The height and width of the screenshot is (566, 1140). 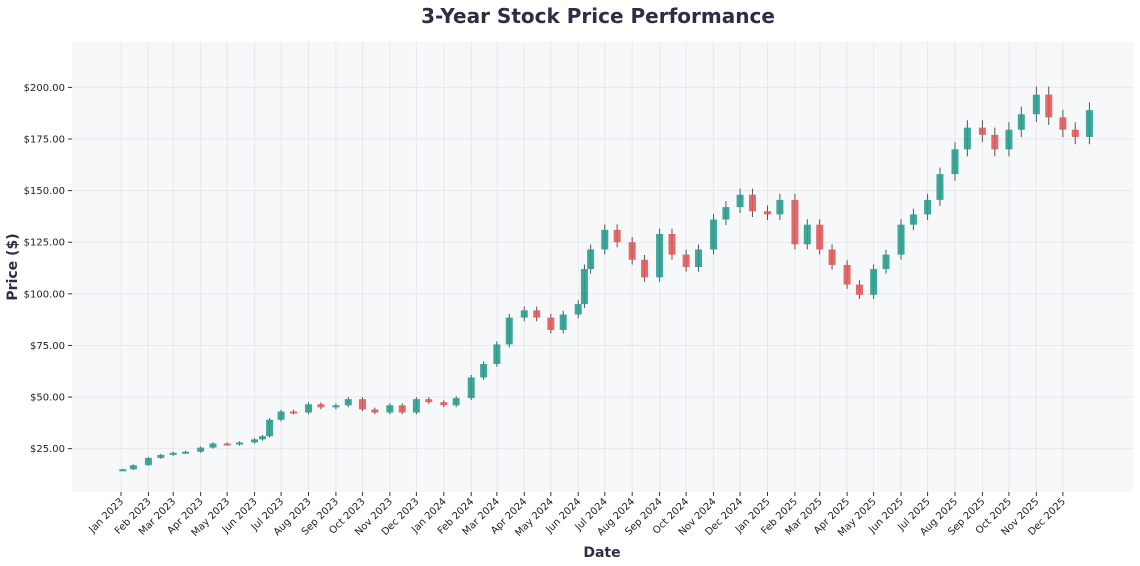 I want to click on y-tick-label: $75.00, so click(x=47, y=346).